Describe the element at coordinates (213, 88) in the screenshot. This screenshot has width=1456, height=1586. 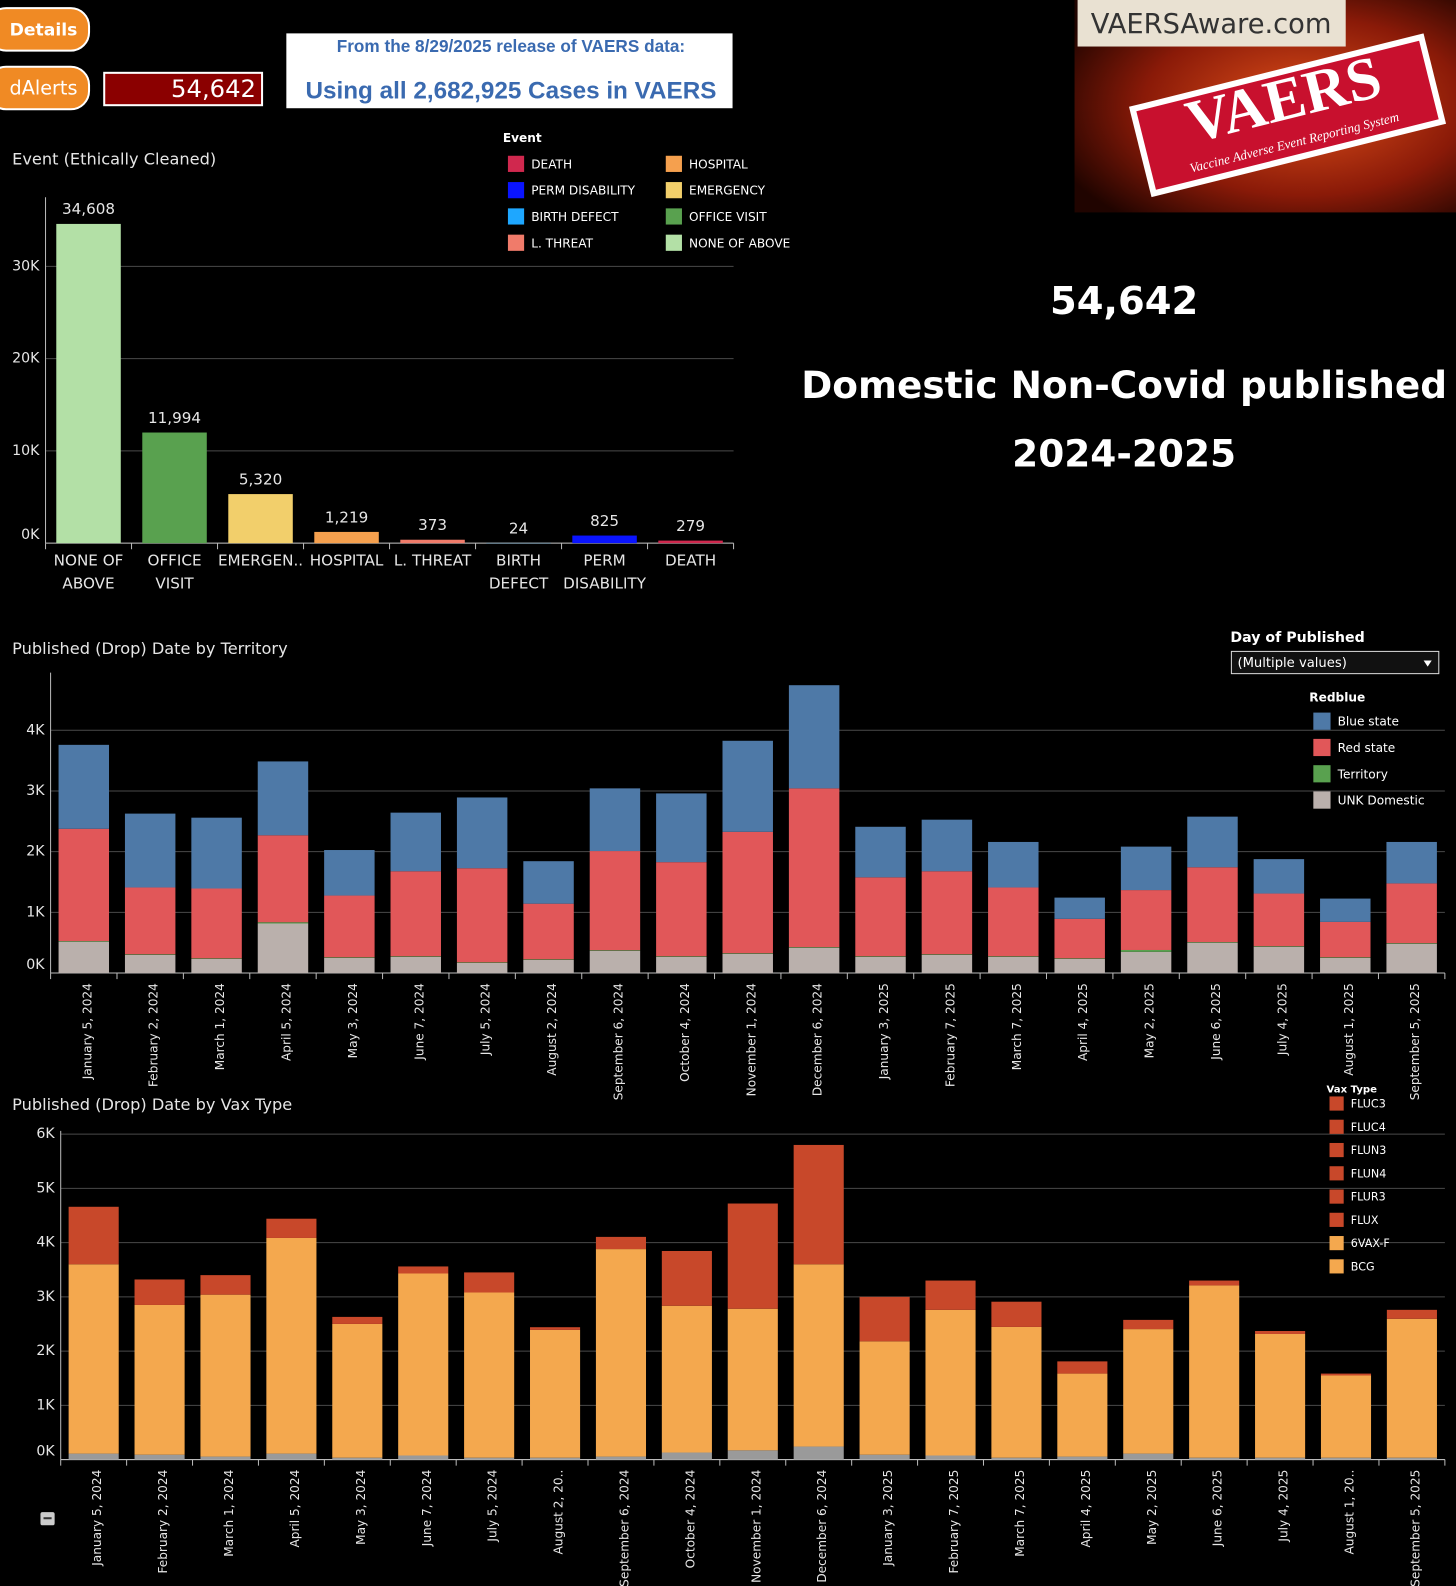
I see `alerts-count: 54,642` at that location.